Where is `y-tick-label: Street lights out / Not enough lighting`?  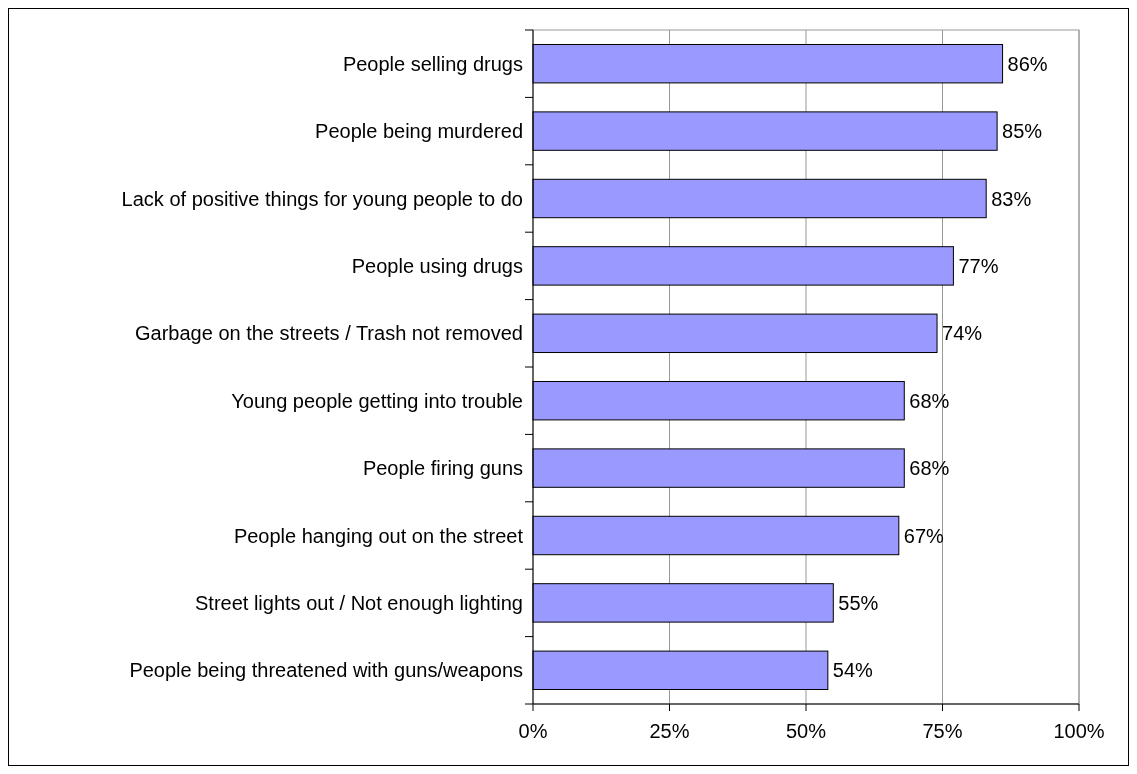
y-tick-label: Street lights out / Not enough lighting is located at coordinates (359, 602).